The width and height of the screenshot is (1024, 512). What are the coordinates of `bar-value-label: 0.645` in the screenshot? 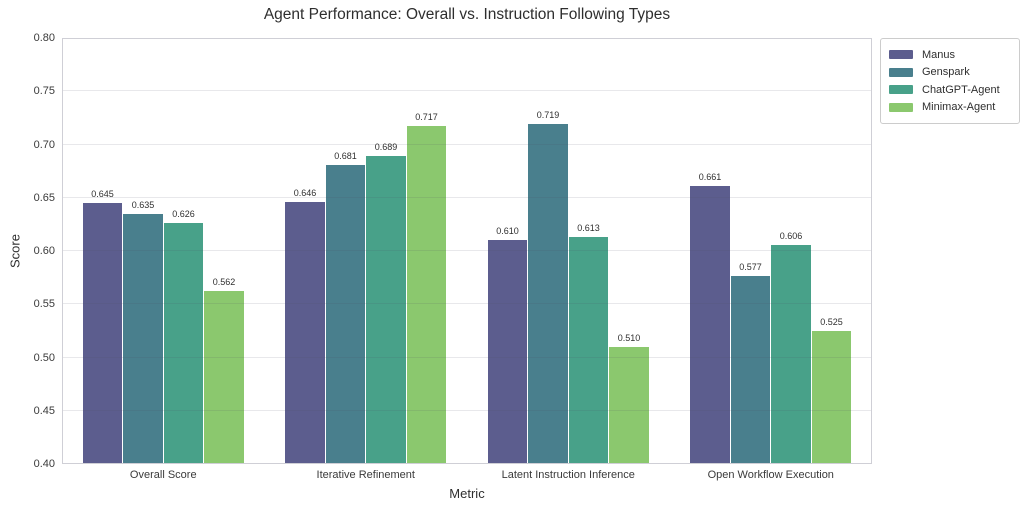 It's located at (102, 194).